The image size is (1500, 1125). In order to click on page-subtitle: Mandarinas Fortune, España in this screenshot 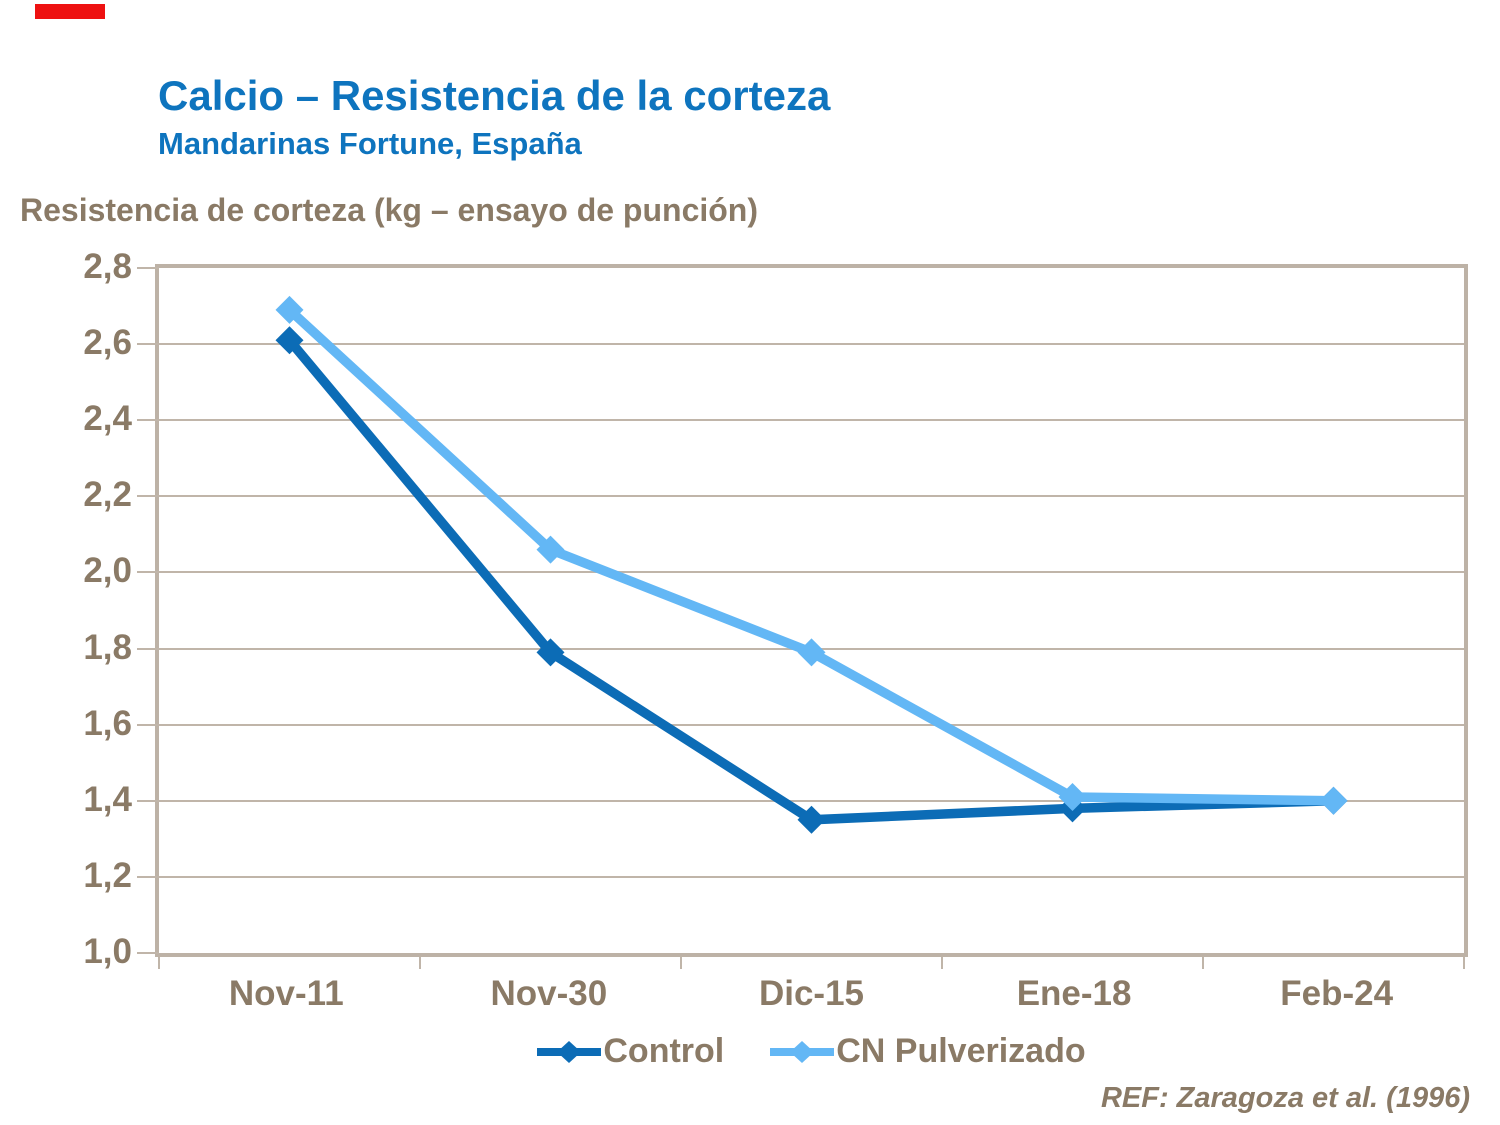, I will do `click(370, 143)`.